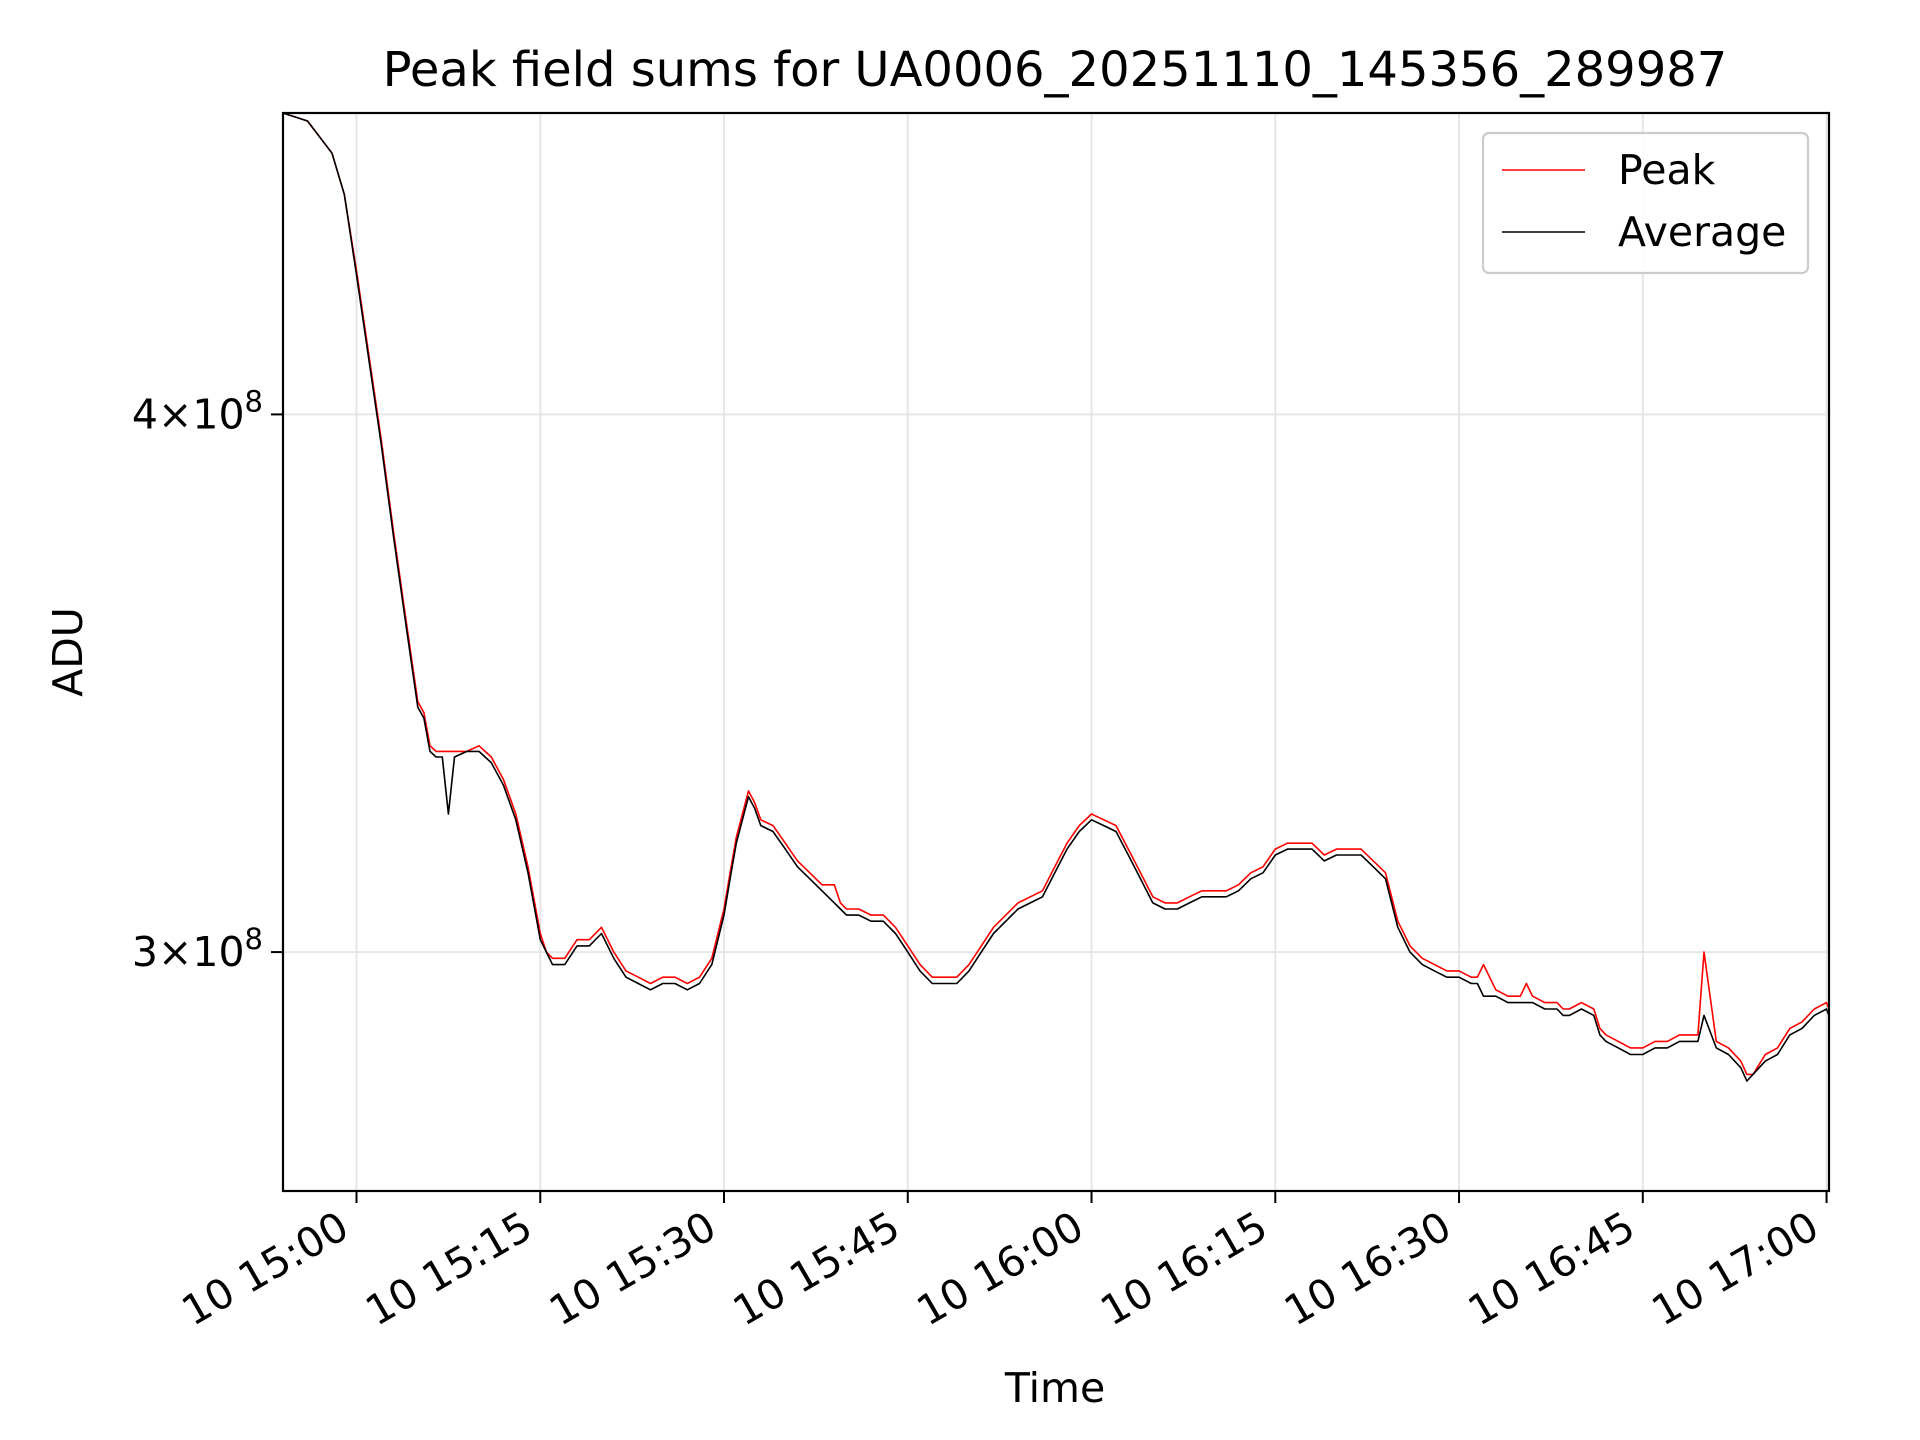 This screenshot has height=1440, width=1920. I want to click on y-tick-label: 3×108, so click(197, 949).